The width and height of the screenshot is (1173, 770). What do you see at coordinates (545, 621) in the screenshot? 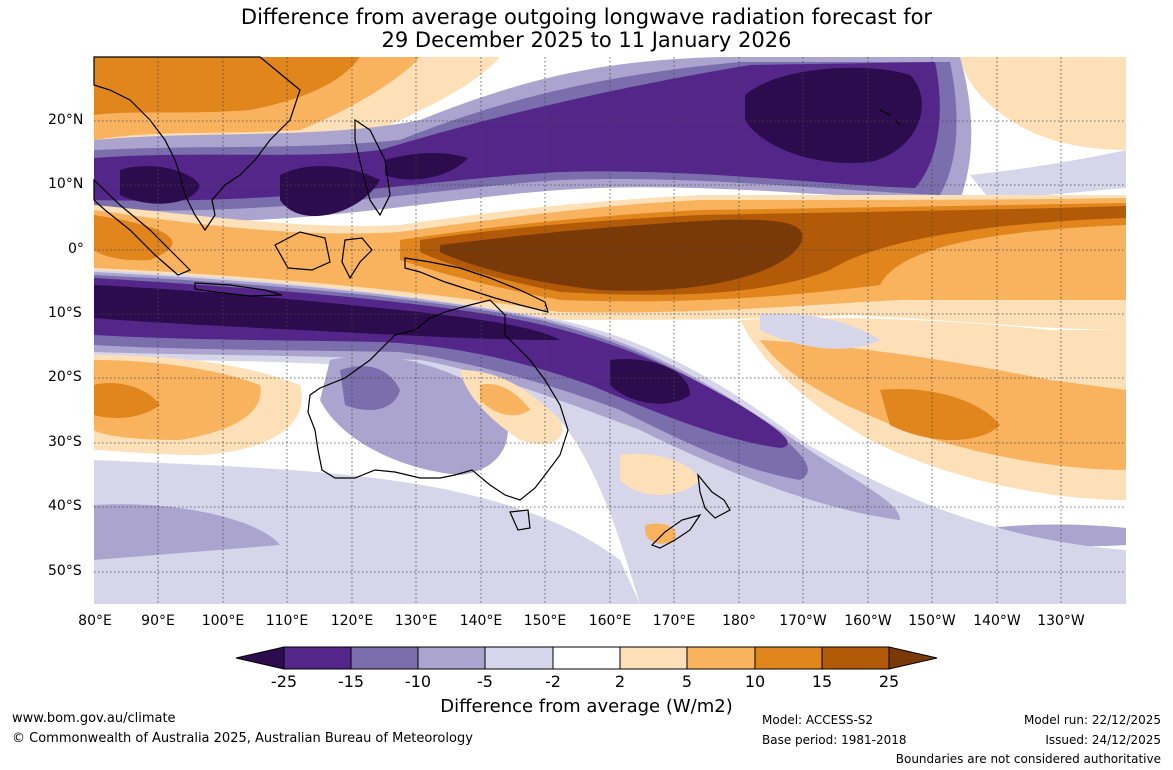
I see `lon-label: 150°E` at bounding box center [545, 621].